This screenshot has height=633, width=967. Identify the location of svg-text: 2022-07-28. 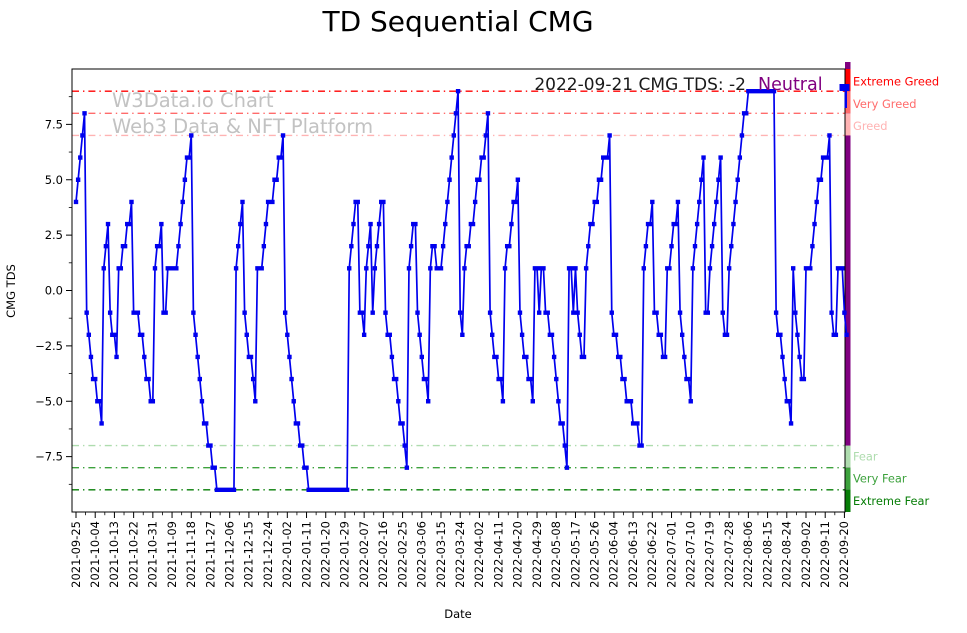
(729, 554).